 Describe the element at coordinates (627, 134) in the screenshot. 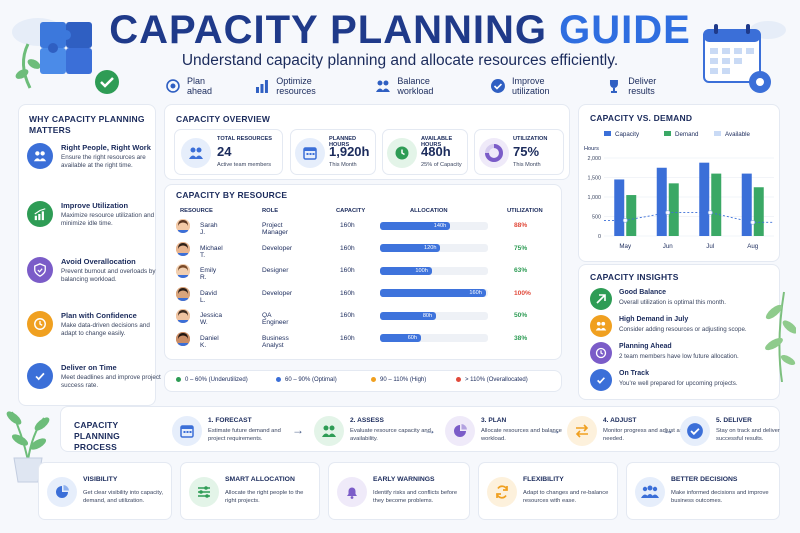

I see `legend-label: Capacity` at that location.